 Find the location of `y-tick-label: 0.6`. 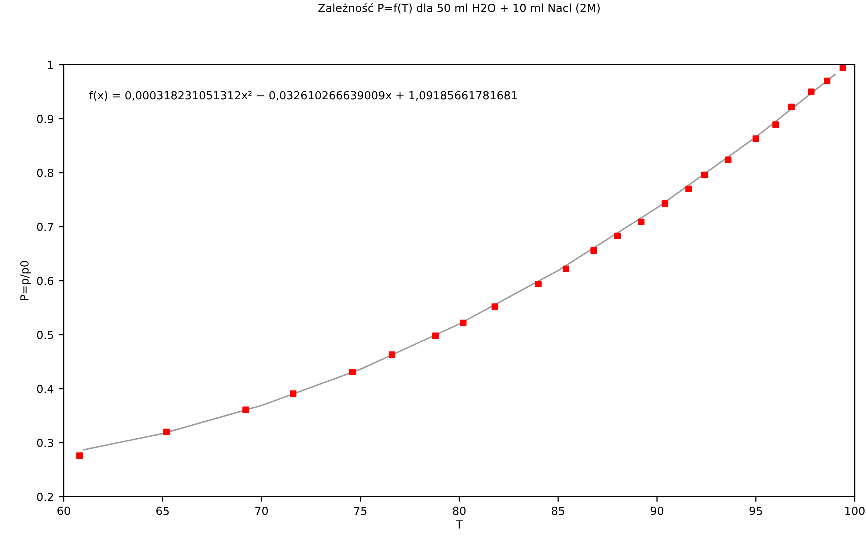

y-tick-label: 0.6 is located at coordinates (45, 281).